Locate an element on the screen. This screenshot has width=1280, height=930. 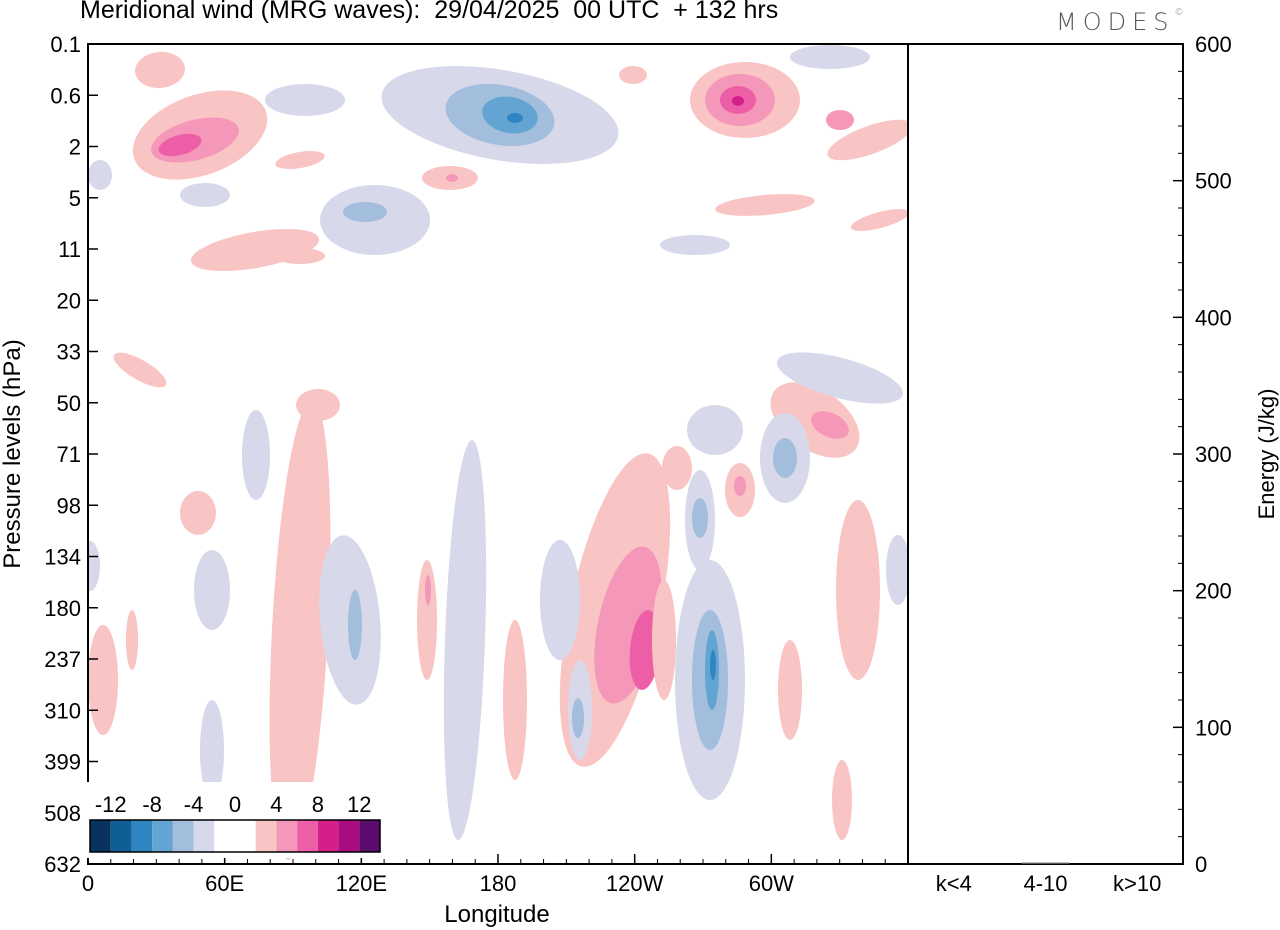
x-tick-label: 60E is located at coordinates (224, 883).